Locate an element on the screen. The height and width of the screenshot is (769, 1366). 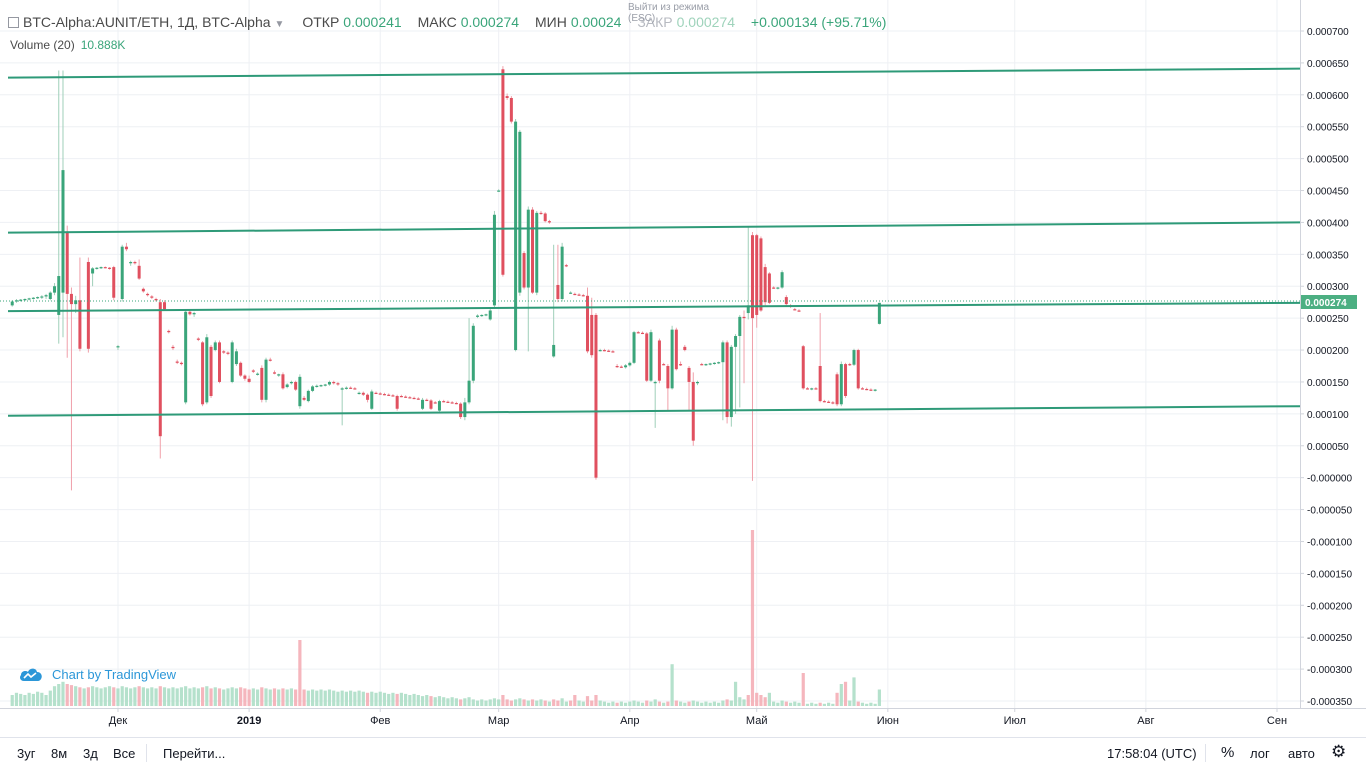
volume-label: Volume (20) is located at coordinates (42, 45).